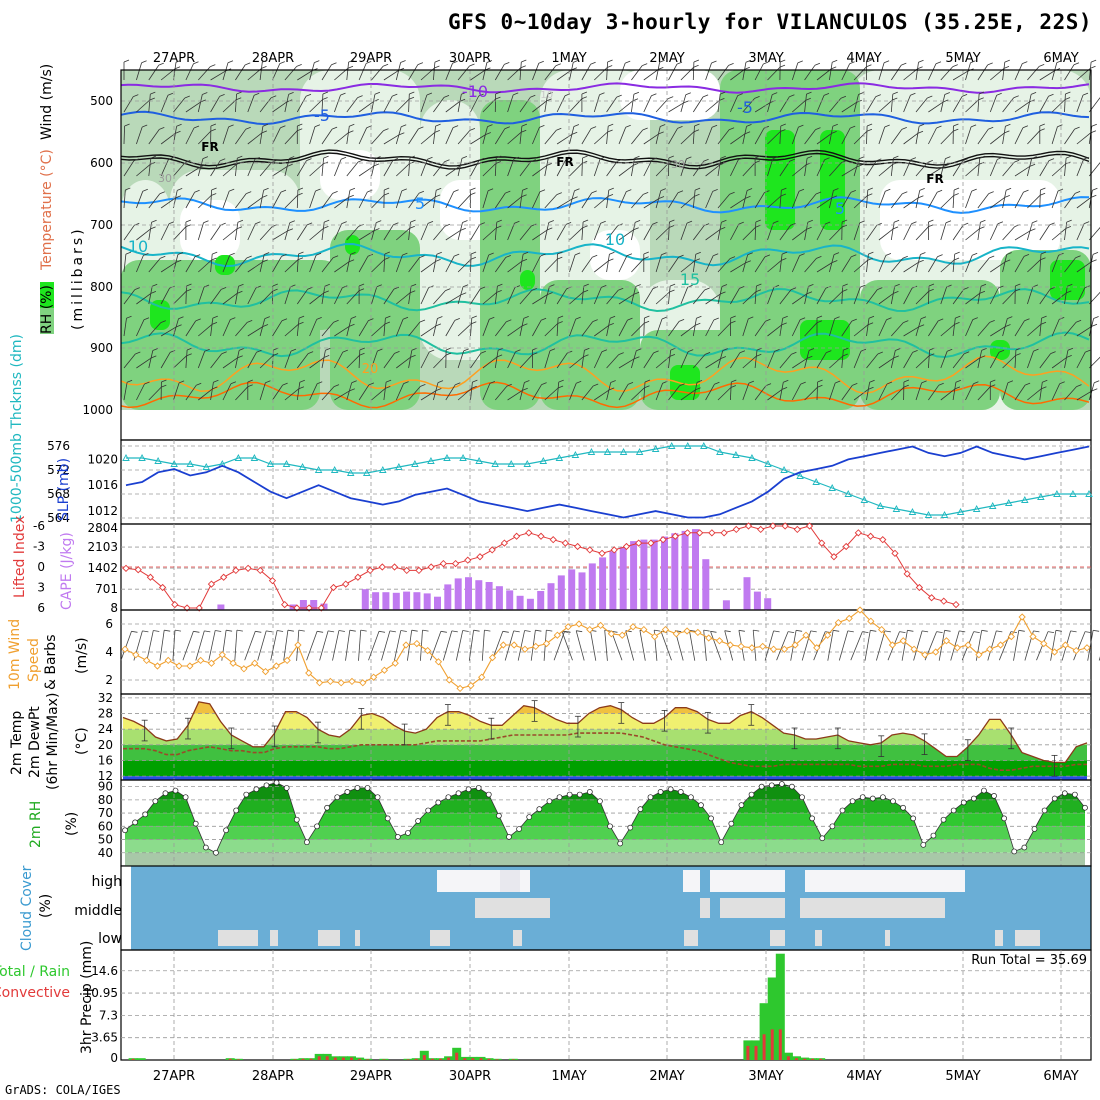 Image resolution: width=1100 pixels, height=1100 pixels. Describe the element at coordinates (114, 1058) in the screenshot. I see `tick-label: 0` at that location.